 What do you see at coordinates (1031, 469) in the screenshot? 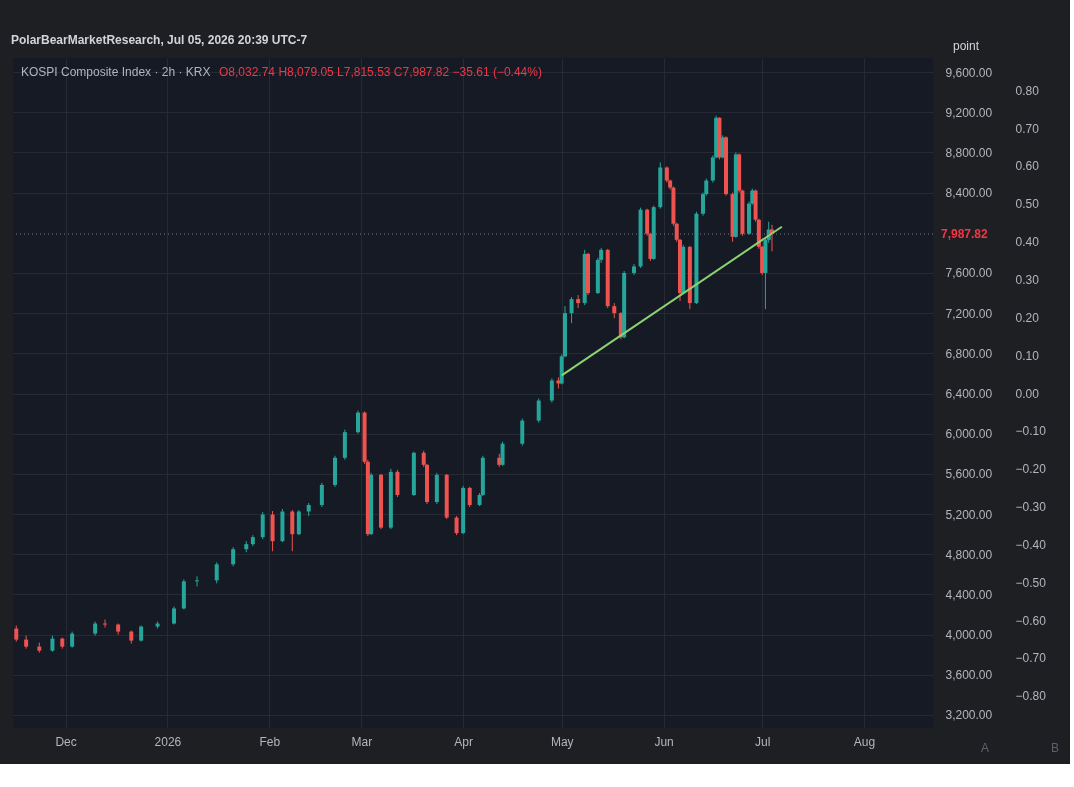
I see `y2-tick-label: −0.20` at bounding box center [1031, 469].